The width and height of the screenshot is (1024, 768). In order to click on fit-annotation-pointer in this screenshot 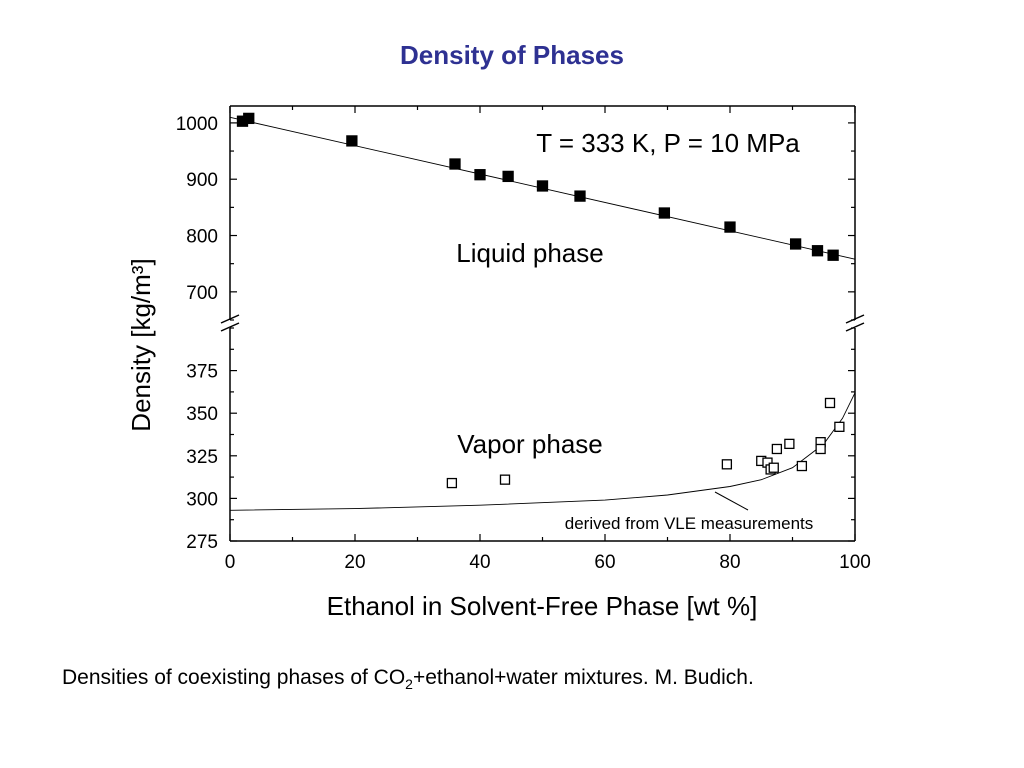, I will do `click(731, 501)`.